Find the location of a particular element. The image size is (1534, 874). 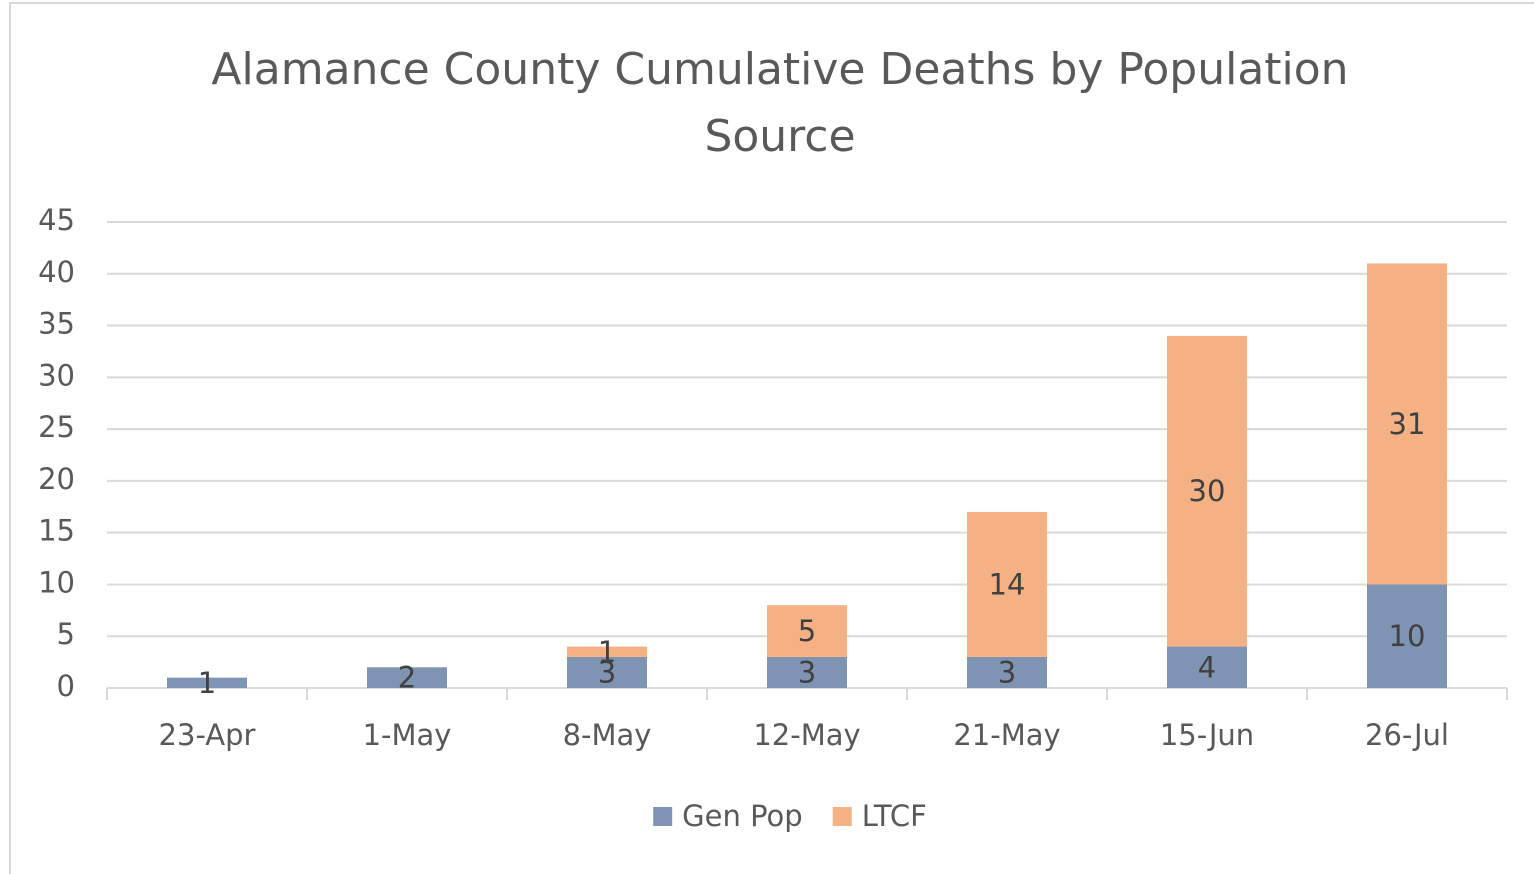

y-tick-label: 25 is located at coordinates (56, 427).